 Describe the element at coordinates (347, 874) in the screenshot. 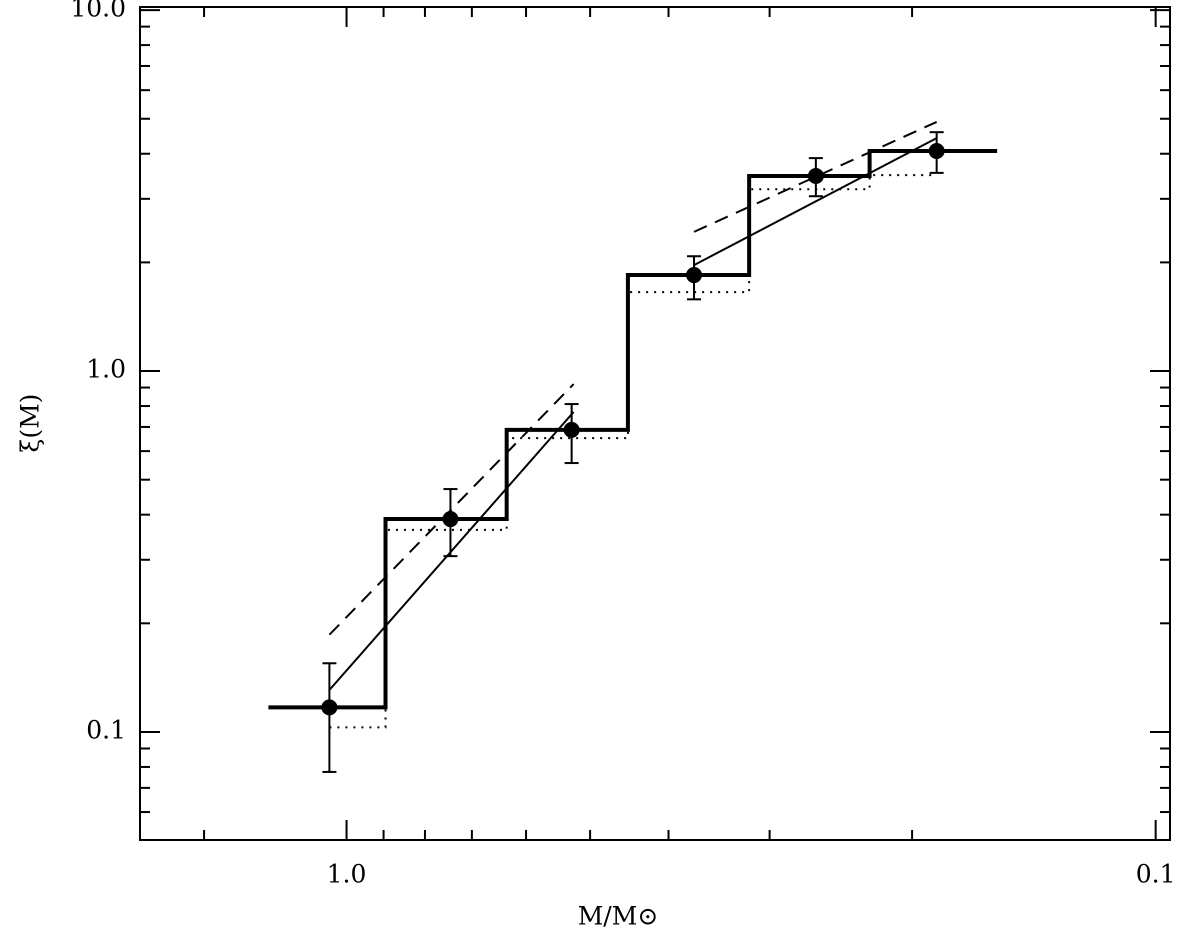

I see `x-tick-label: 1.0` at that location.